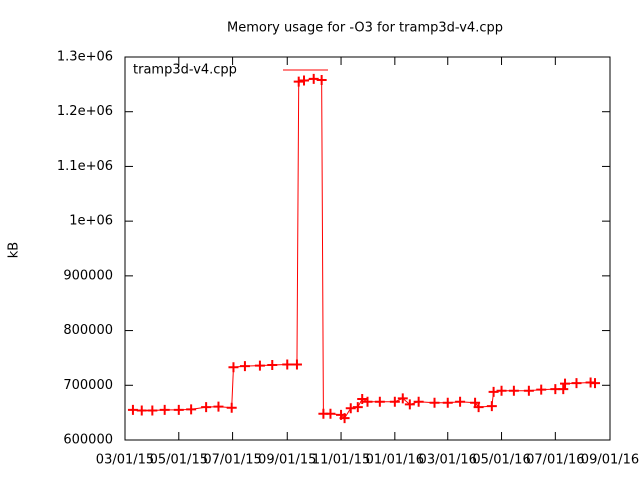 Image resolution: width=640 pixels, height=480 pixels. Describe the element at coordinates (88, 275) in the screenshot. I see `y-tick-label: 900000` at that location.